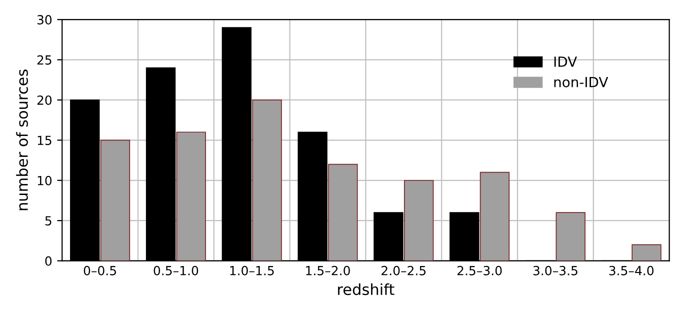 Image resolution: width=690 pixels, height=326 pixels. I want to click on x-tick-label: 0.5–1.0, so click(176, 271).